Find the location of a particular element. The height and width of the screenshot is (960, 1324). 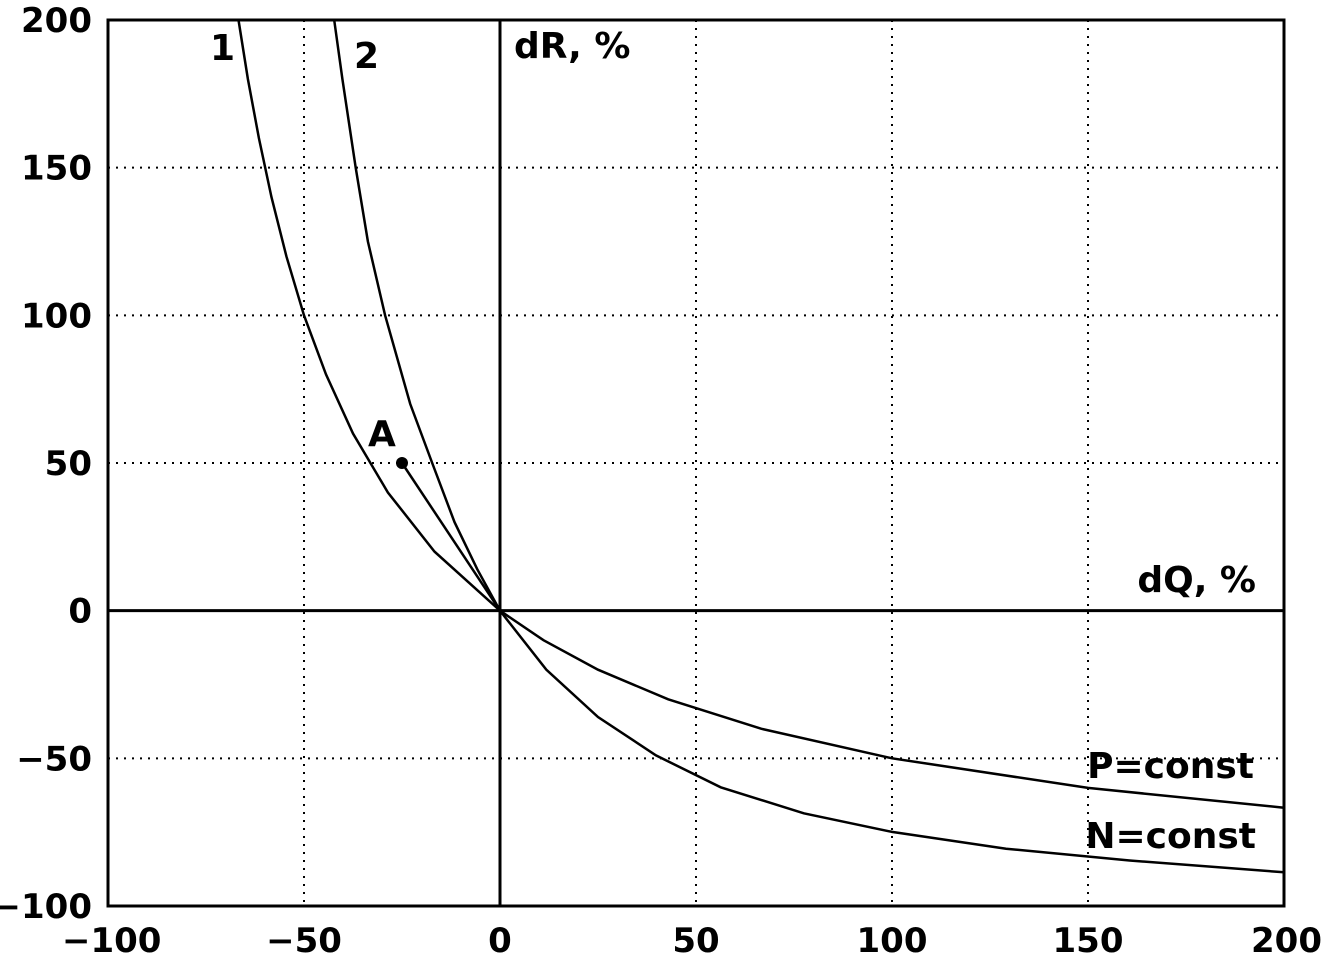

x-tick-label: −100 is located at coordinates (111, 940).